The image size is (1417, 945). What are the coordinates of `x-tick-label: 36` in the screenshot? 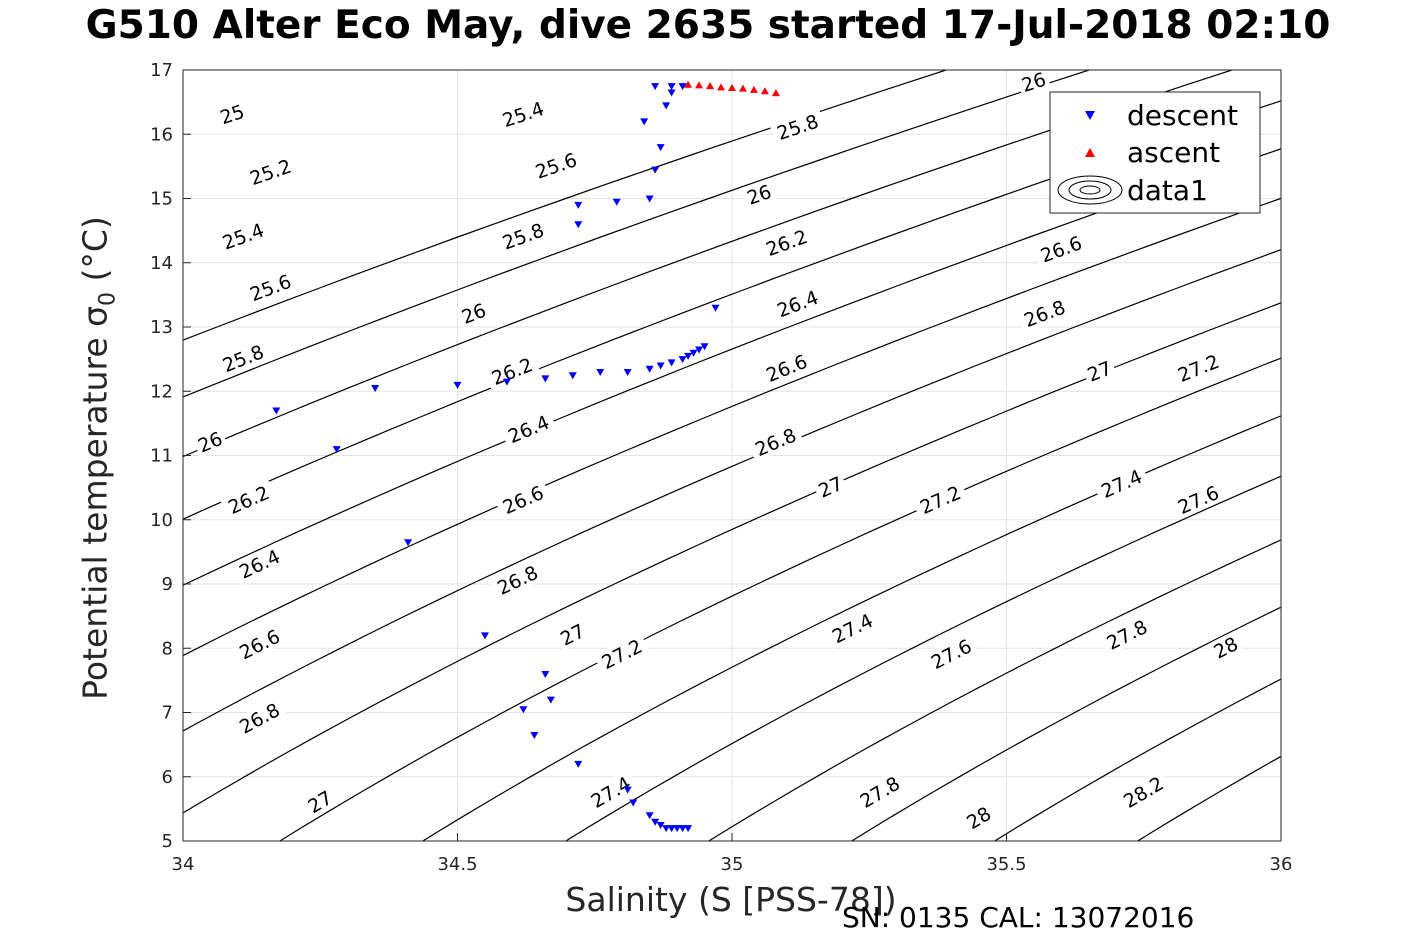 It's located at (1281, 864).